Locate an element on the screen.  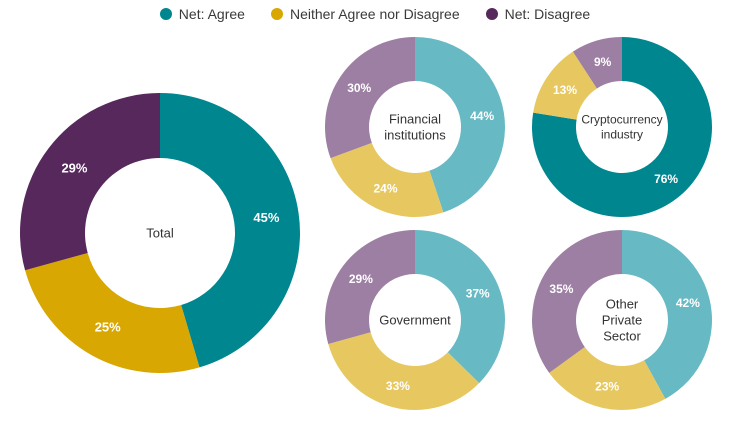
center-label-other-private-sector: Private is located at coordinates (622, 320).